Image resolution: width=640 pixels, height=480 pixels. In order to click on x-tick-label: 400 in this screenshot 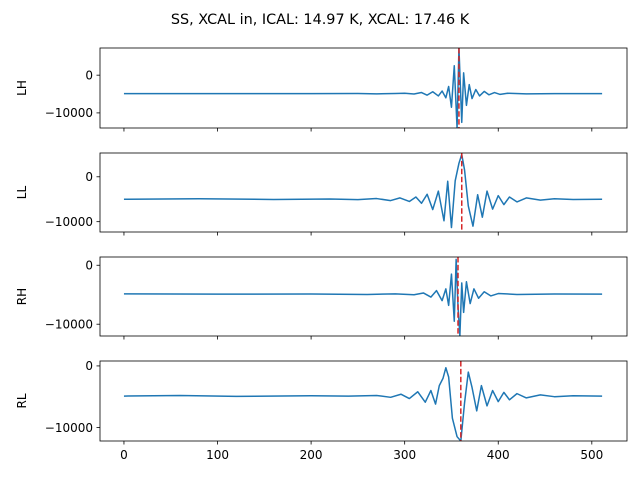, I will do `click(498, 455)`.